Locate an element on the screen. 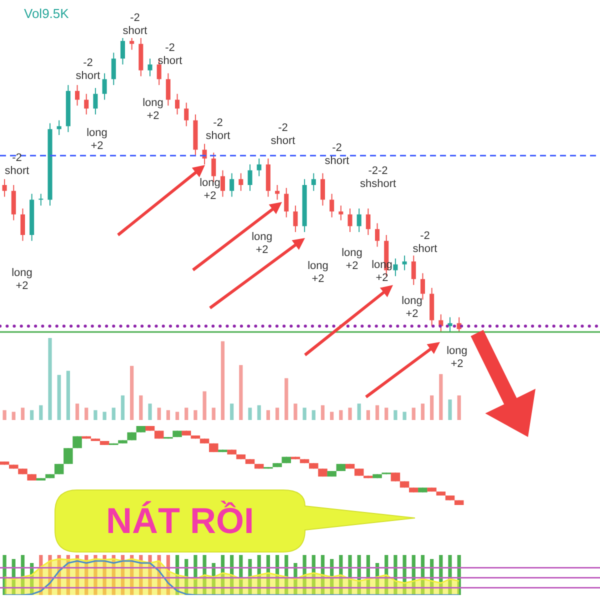  annotation: NÁT RỒI is located at coordinates (180, 521).